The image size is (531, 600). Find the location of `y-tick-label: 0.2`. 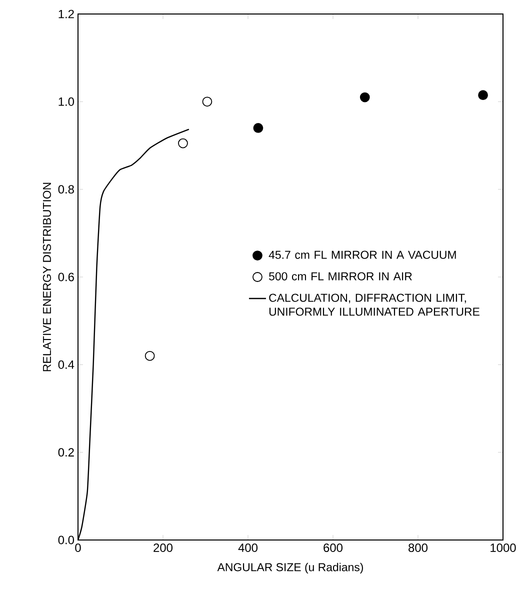

y-tick-label: 0.2 is located at coordinates (66, 452).